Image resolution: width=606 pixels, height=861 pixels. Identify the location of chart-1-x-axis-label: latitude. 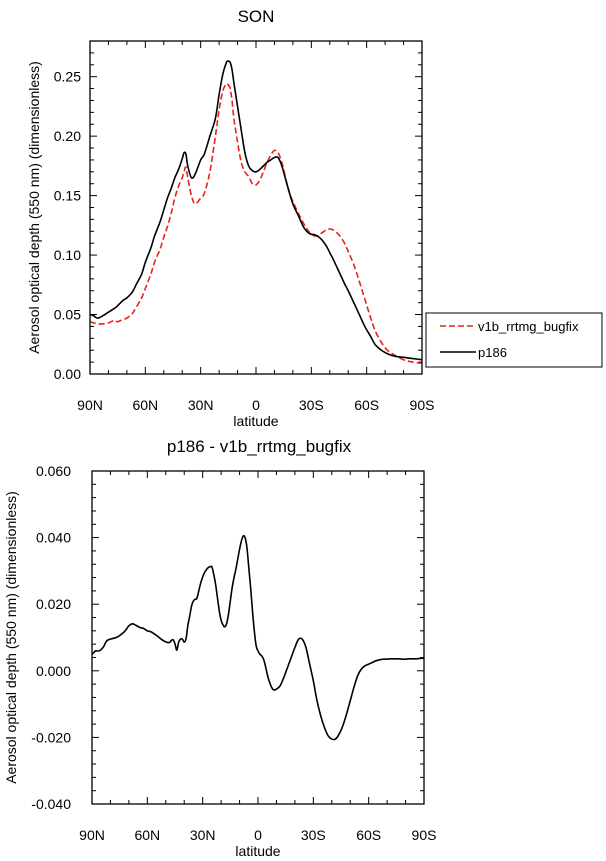
(255, 421).